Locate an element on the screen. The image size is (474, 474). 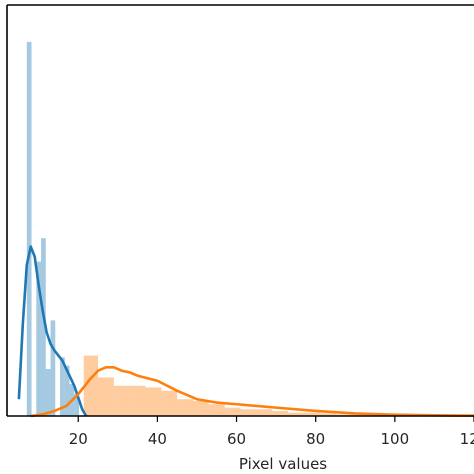
x-tick-label-20: 20 is located at coordinates (78, 439).